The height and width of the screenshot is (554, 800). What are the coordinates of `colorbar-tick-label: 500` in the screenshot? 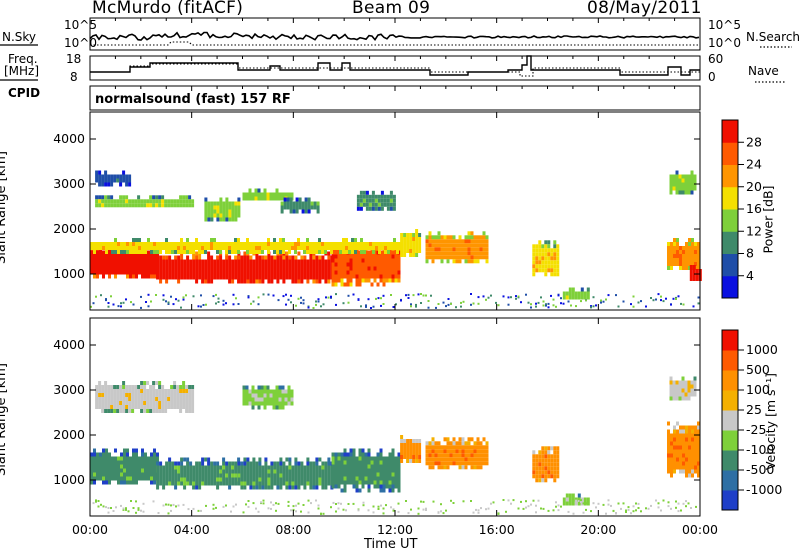 It's located at (758, 369).